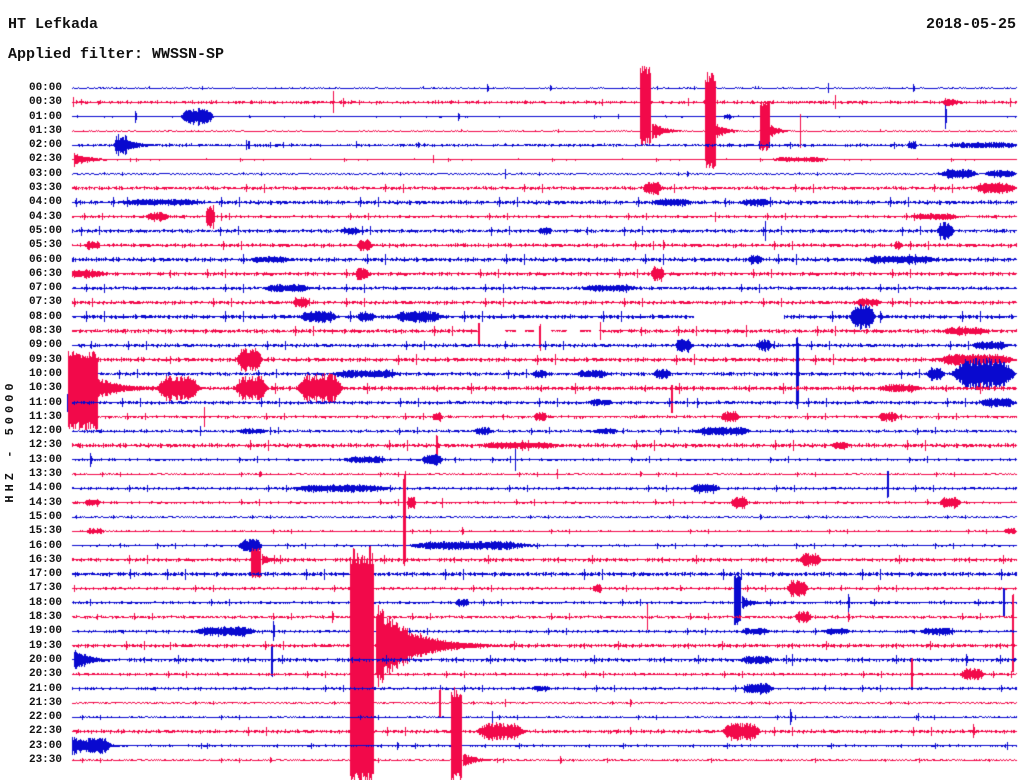 This screenshot has height=780, width=1024. I want to click on time-label: 15:30, so click(45, 531).